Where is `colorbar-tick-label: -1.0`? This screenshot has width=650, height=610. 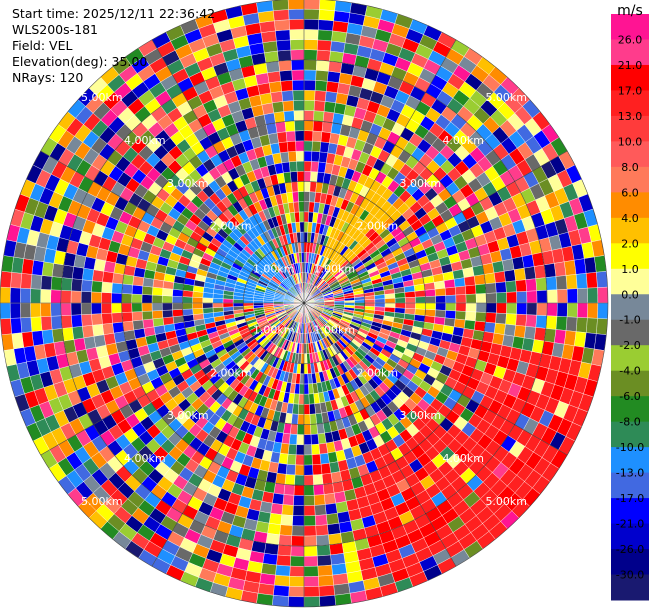
colorbar-tick-label: -1.0 is located at coordinates (629, 320).